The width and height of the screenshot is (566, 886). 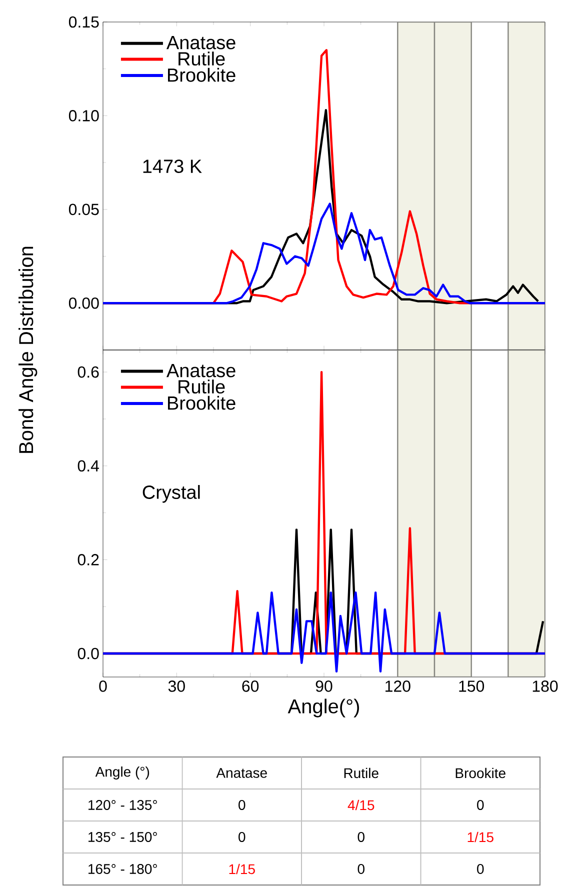 What do you see at coordinates (88, 466) in the screenshot?
I see `y-tick-label: 0.4` at bounding box center [88, 466].